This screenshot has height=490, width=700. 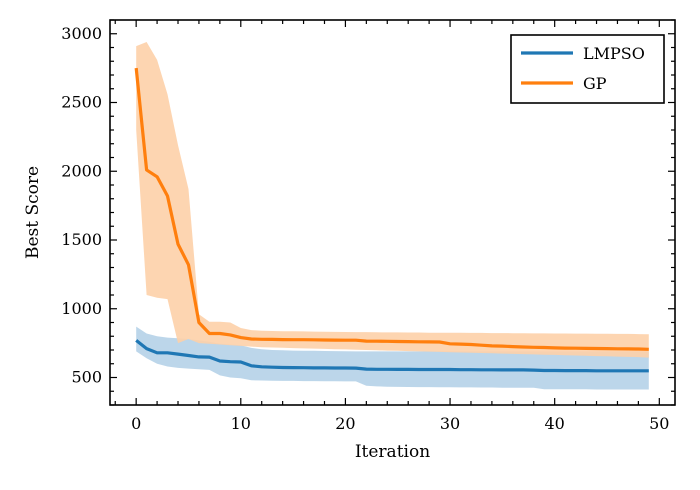 I want to click on y-tick-label: 2500, so click(x=81, y=102).